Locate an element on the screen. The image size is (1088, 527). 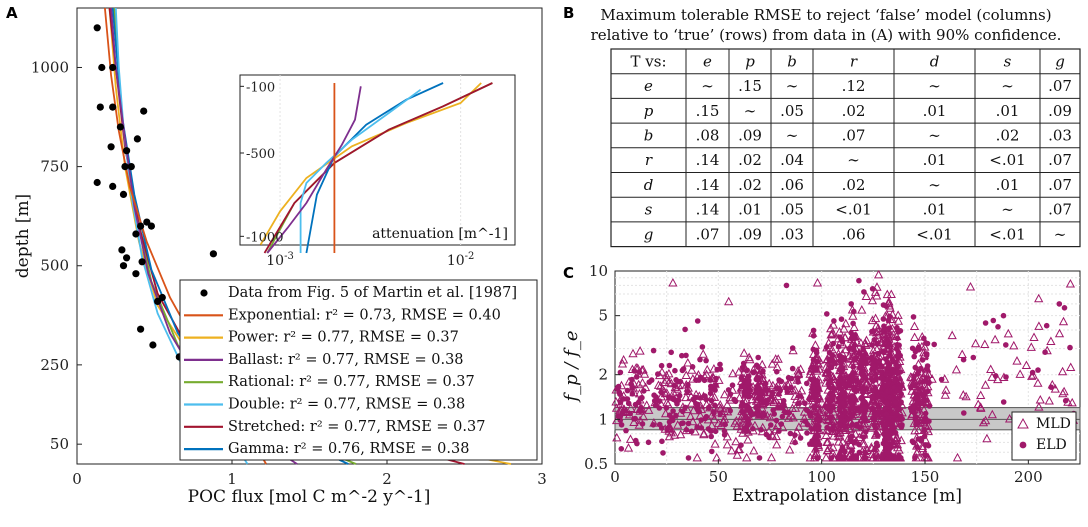
panel-label-b: B is located at coordinates (568, 13).